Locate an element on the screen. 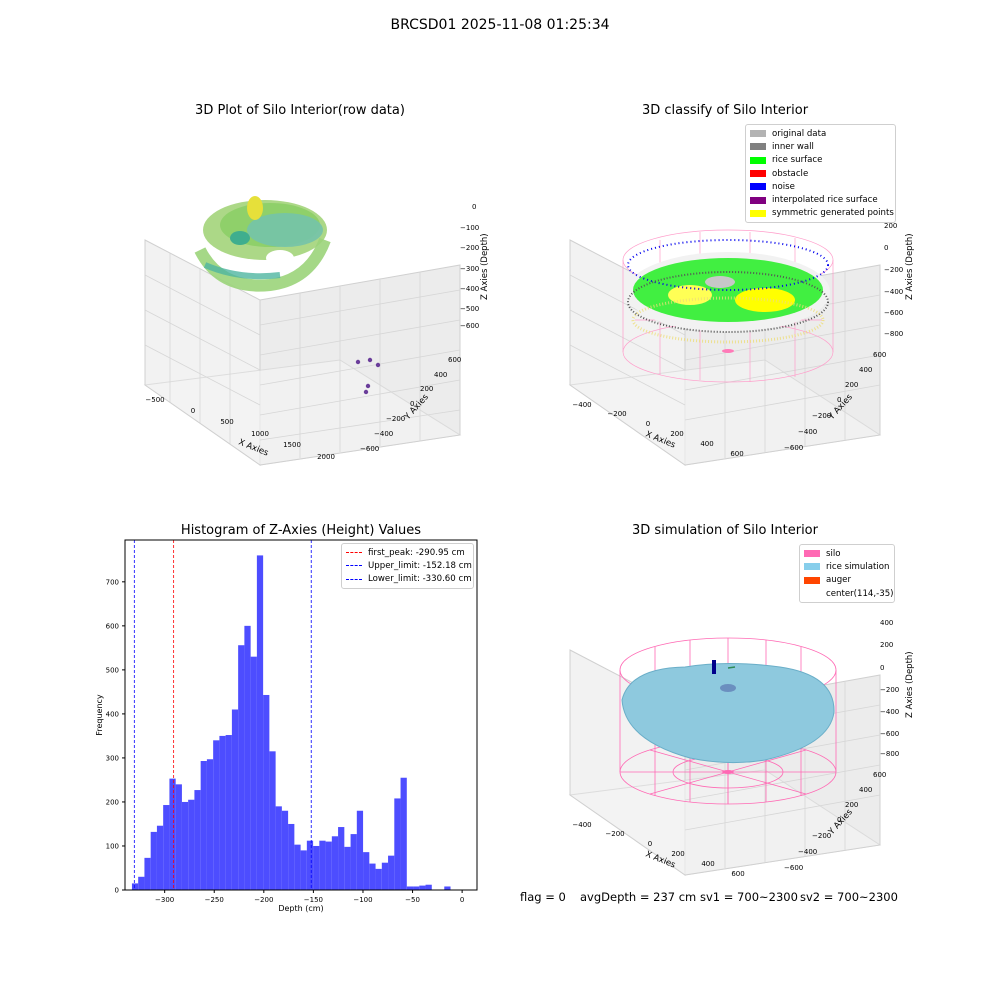 The height and width of the screenshot is (1000, 1000). raw-point-cloud is located at coordinates (262, 244).